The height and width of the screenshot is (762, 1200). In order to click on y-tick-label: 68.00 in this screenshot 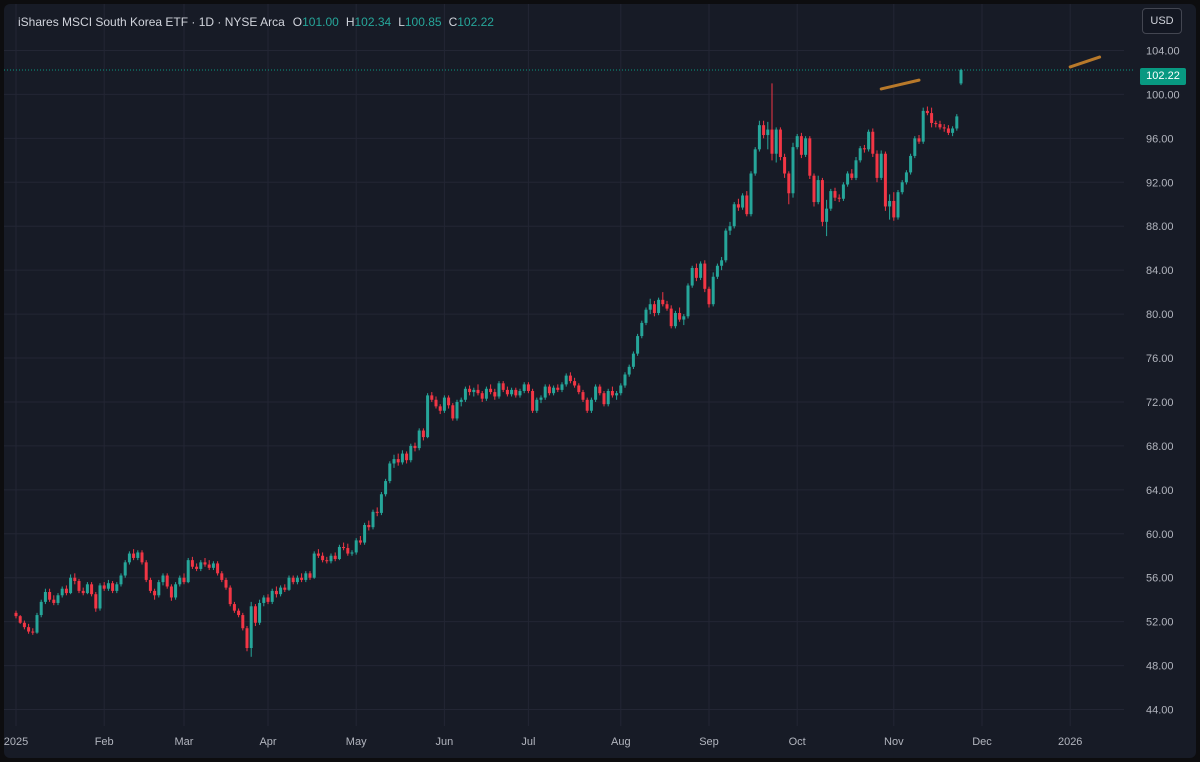, I will do `click(1160, 447)`.